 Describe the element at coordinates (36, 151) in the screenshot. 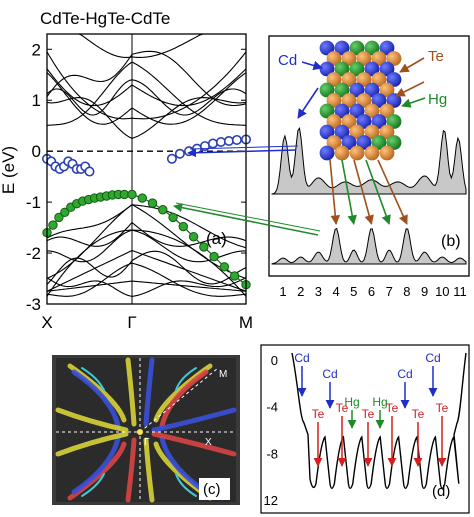

I see `y-tick-label: 0` at that location.